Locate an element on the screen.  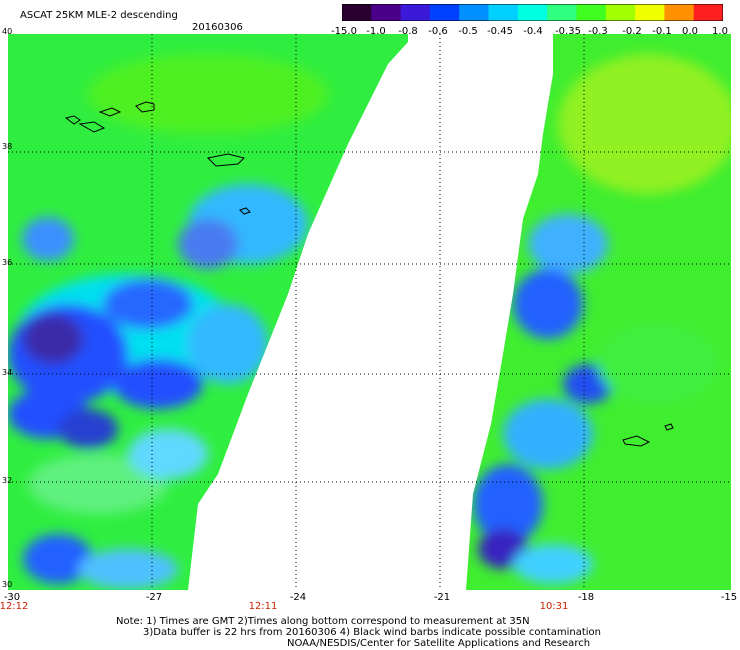
lon-label: -30 is located at coordinates (12, 597).